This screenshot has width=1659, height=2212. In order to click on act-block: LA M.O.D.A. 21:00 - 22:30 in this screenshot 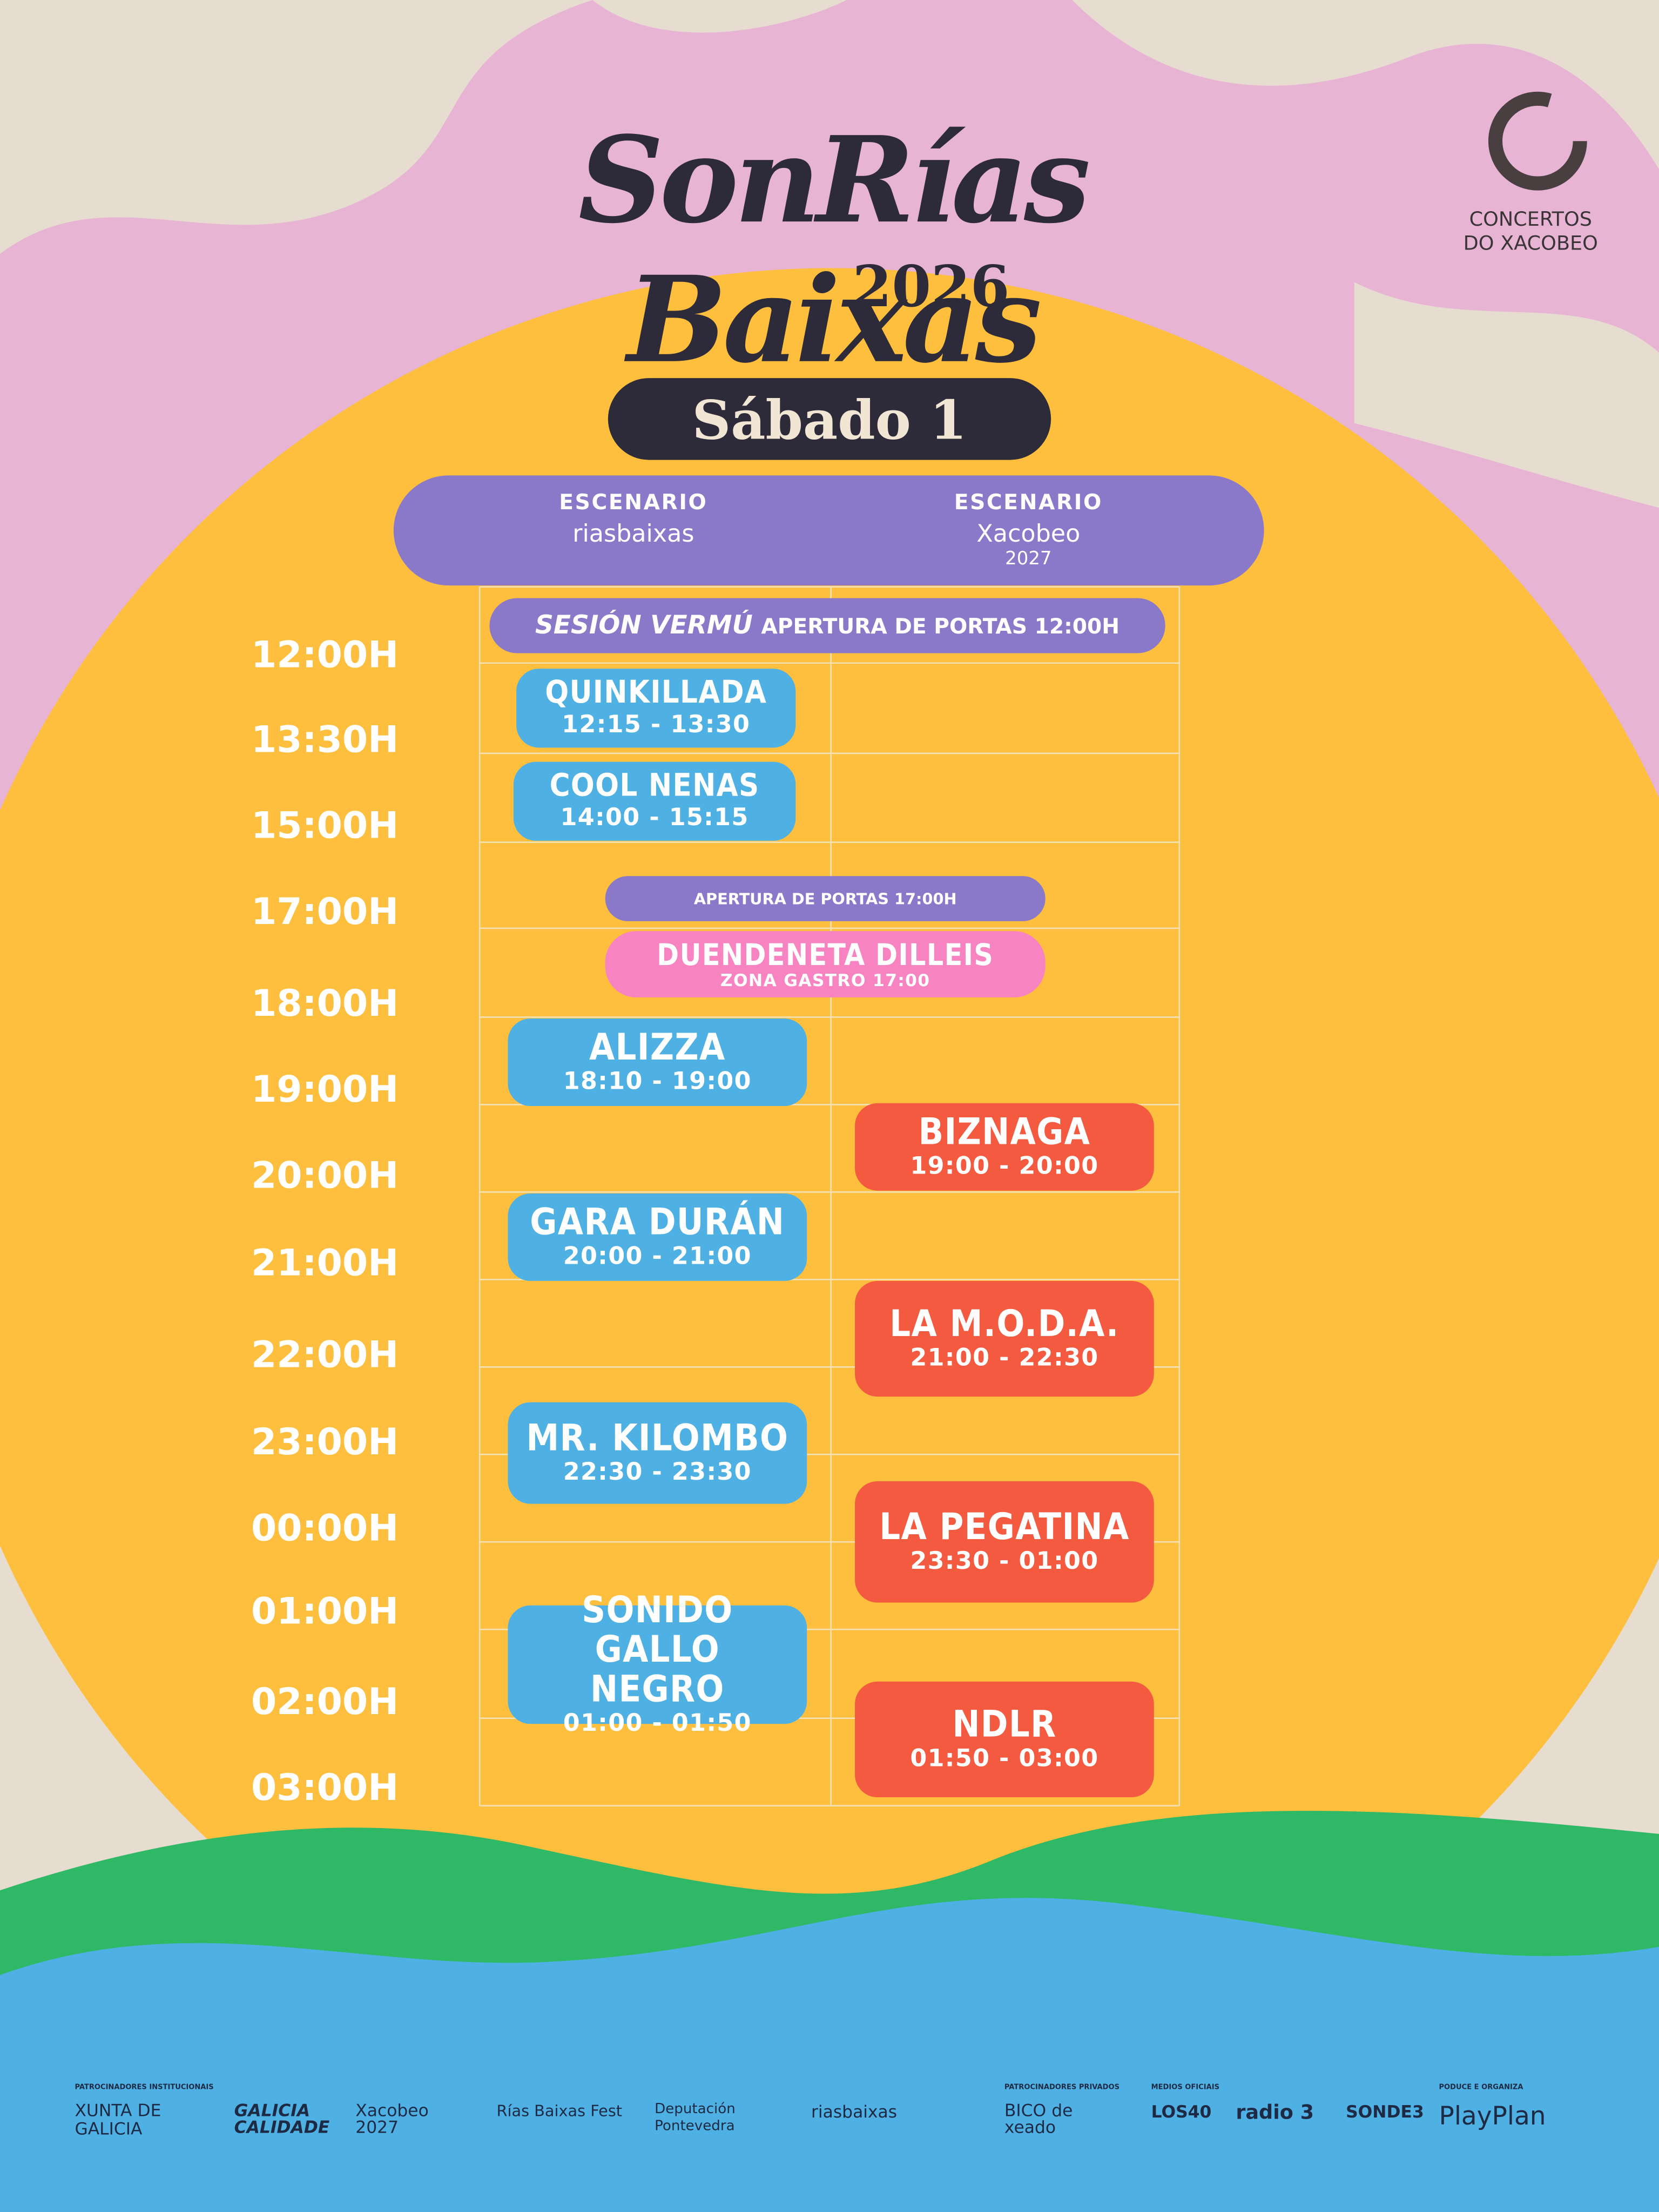, I will do `click(1004, 1338)`.